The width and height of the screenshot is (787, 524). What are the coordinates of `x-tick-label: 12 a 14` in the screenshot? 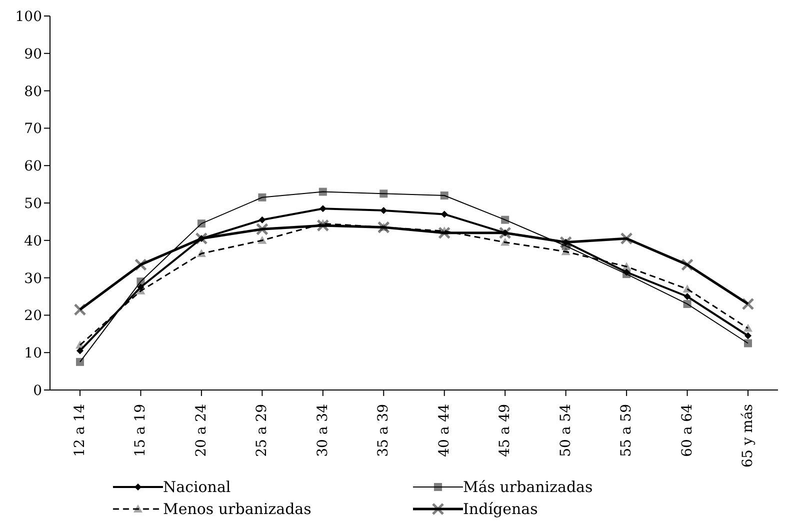 It's located at (80, 430).